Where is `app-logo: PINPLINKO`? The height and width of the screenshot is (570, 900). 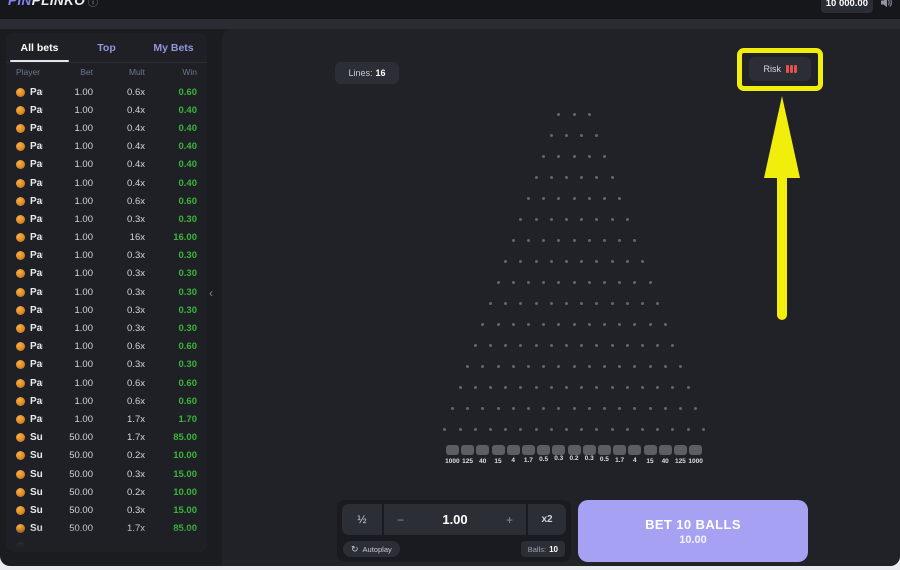
app-logo: PINPLINKO is located at coordinates (46, 4).